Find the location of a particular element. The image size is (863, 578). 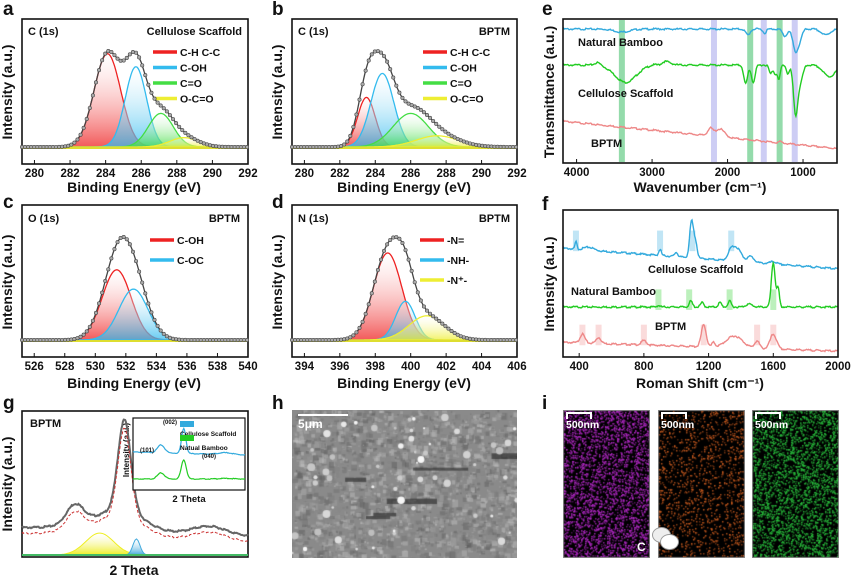

g-plot-frame is located at coordinates (135, 484).